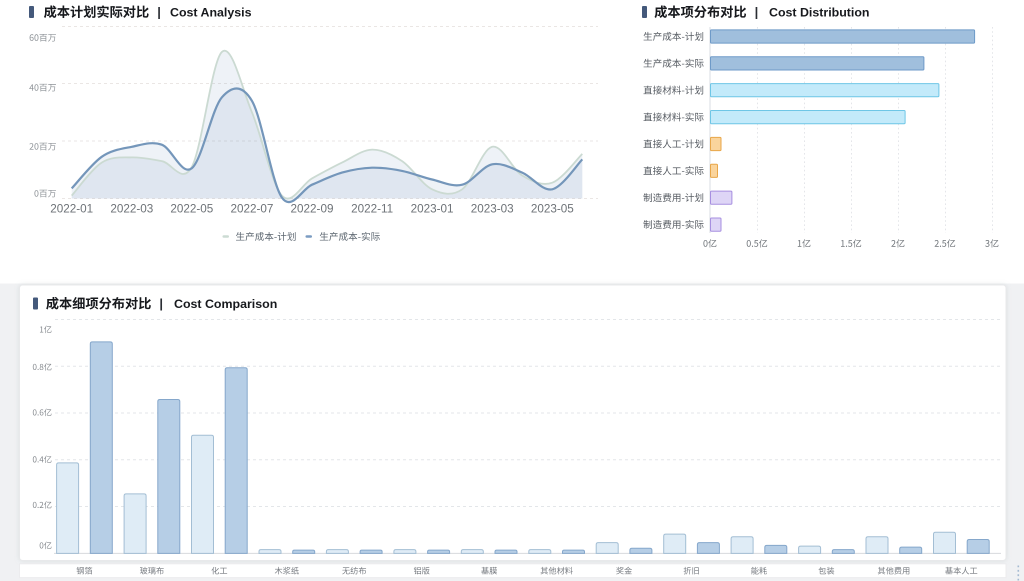 The image size is (1024, 581). What do you see at coordinates (432, 209) in the screenshot?
I see `svg-text: 2023-01` at bounding box center [432, 209].